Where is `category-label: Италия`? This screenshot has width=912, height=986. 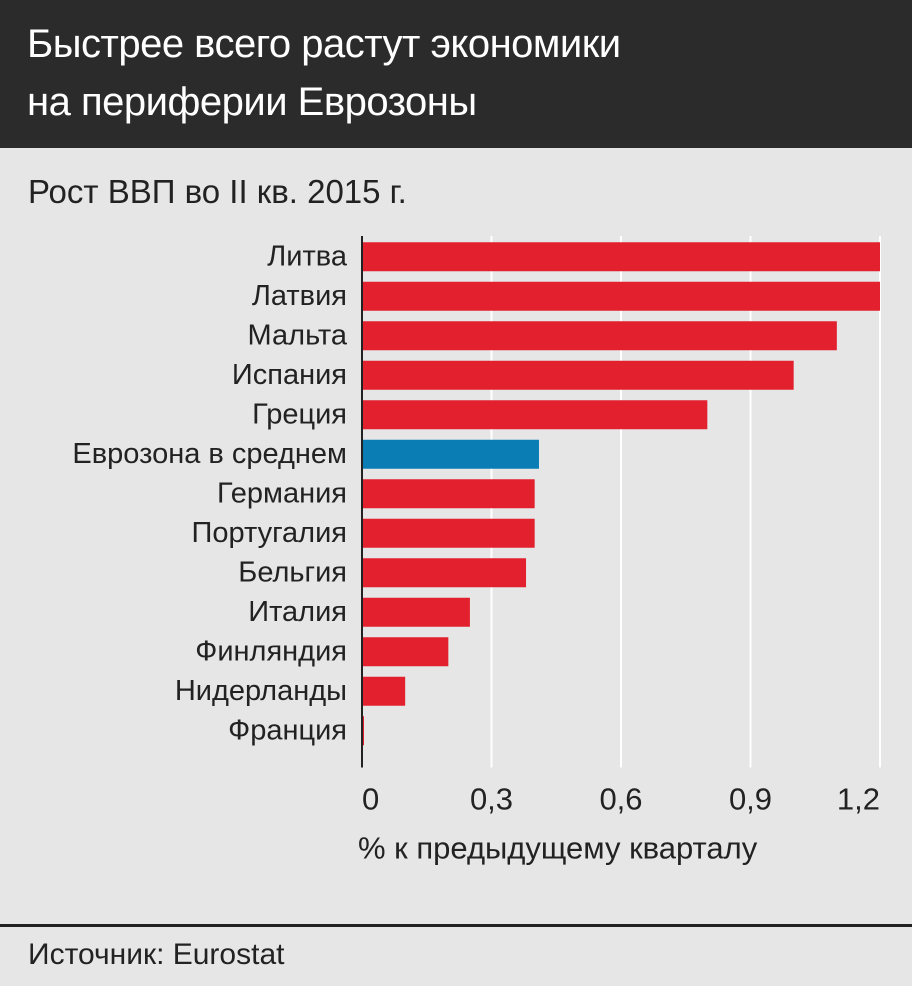
category-label: Италия is located at coordinates (297, 612).